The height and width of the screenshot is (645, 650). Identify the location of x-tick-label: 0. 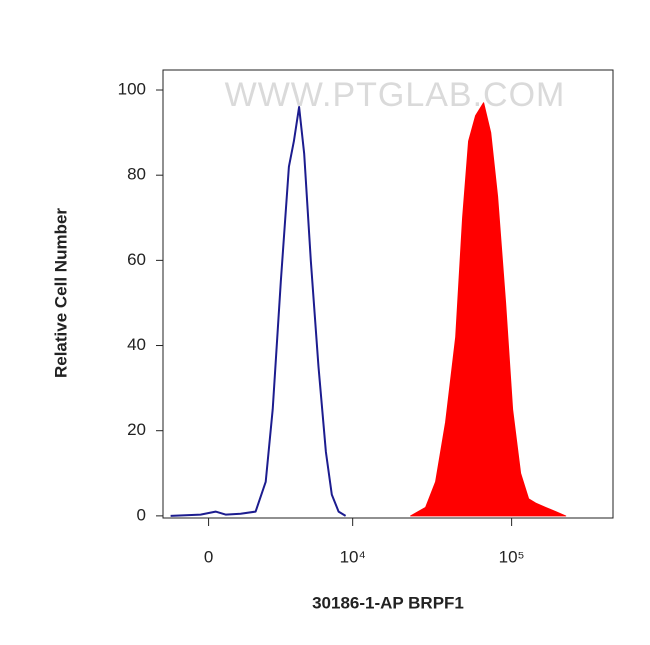
(208, 556).